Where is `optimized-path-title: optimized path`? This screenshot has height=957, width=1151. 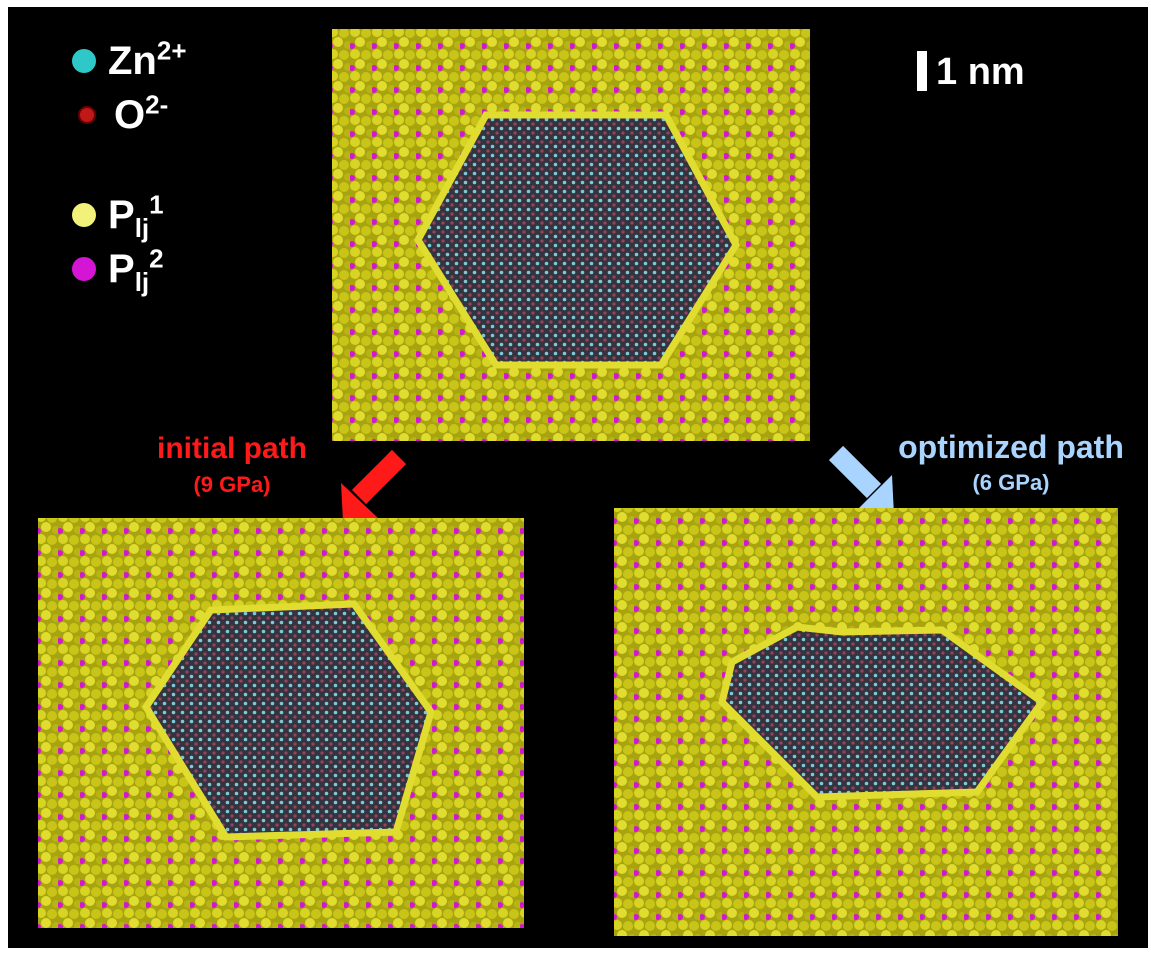
optimized-path-title: optimized path is located at coordinates (1011, 447).